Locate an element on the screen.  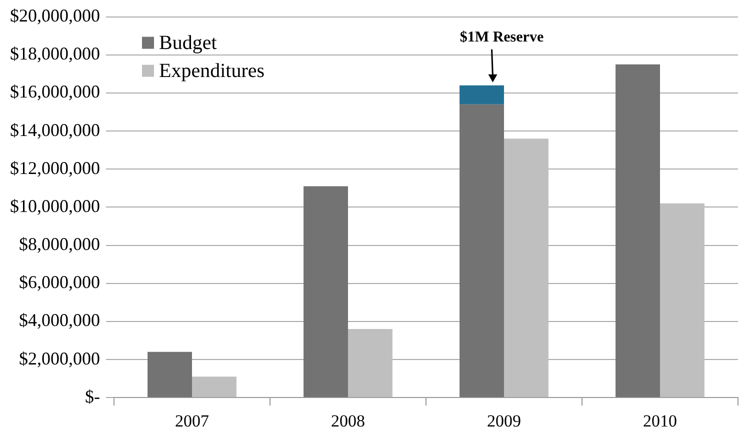
y-tick-label: $4,000,000 is located at coordinates (59, 320).